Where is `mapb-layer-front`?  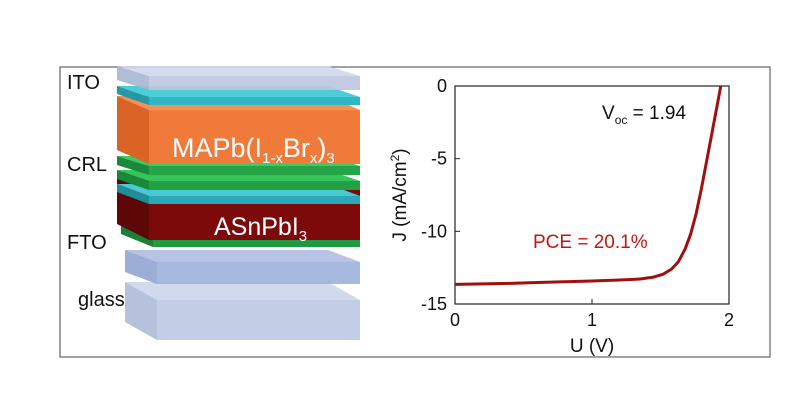
mapb-layer-front is located at coordinates (254, 137).